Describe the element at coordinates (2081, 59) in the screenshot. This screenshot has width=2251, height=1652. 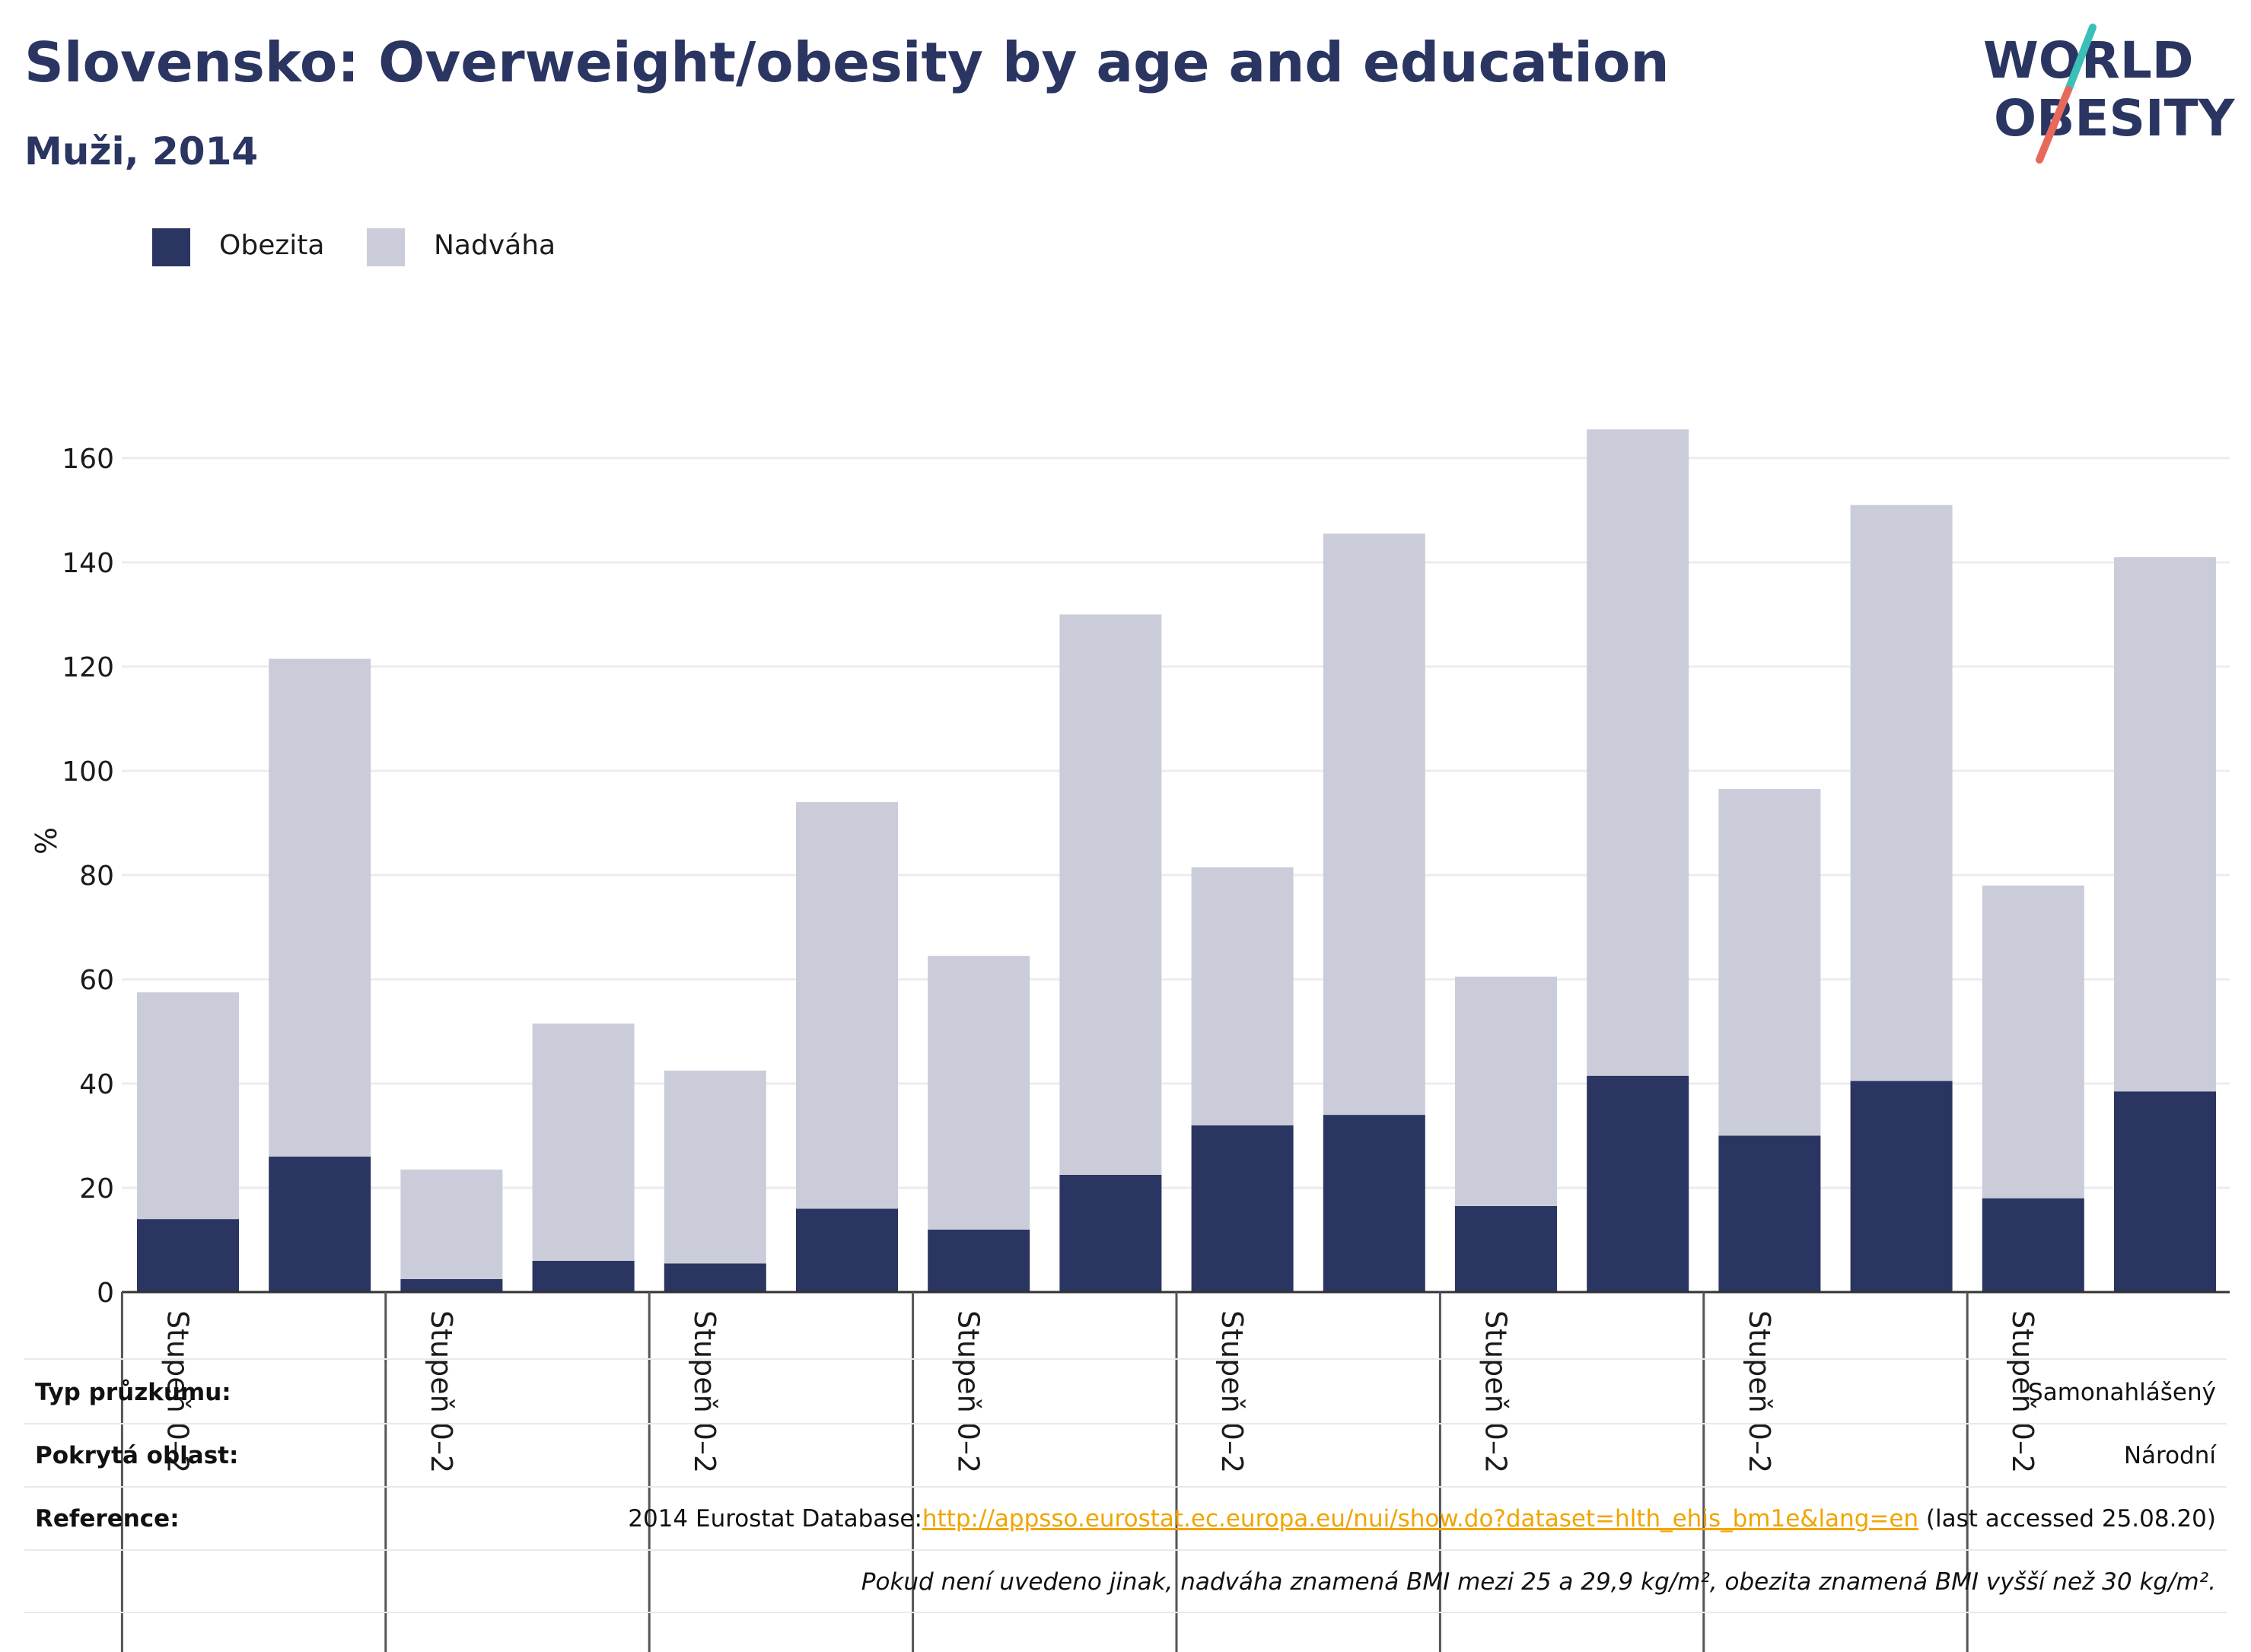
I see `logo-slash-teal` at that location.